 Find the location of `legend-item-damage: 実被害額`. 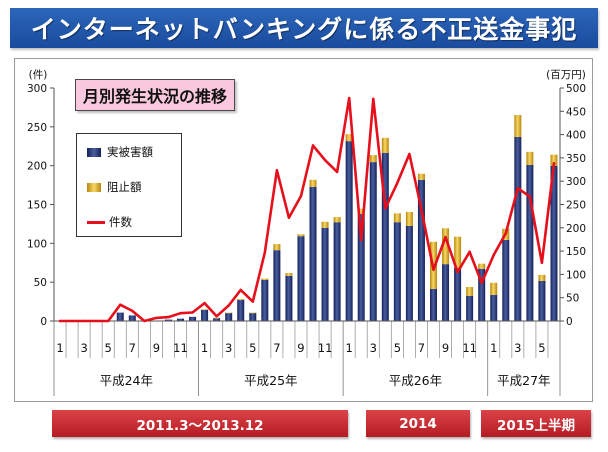

legend-item-damage: 実被害額 is located at coordinates (120, 152).